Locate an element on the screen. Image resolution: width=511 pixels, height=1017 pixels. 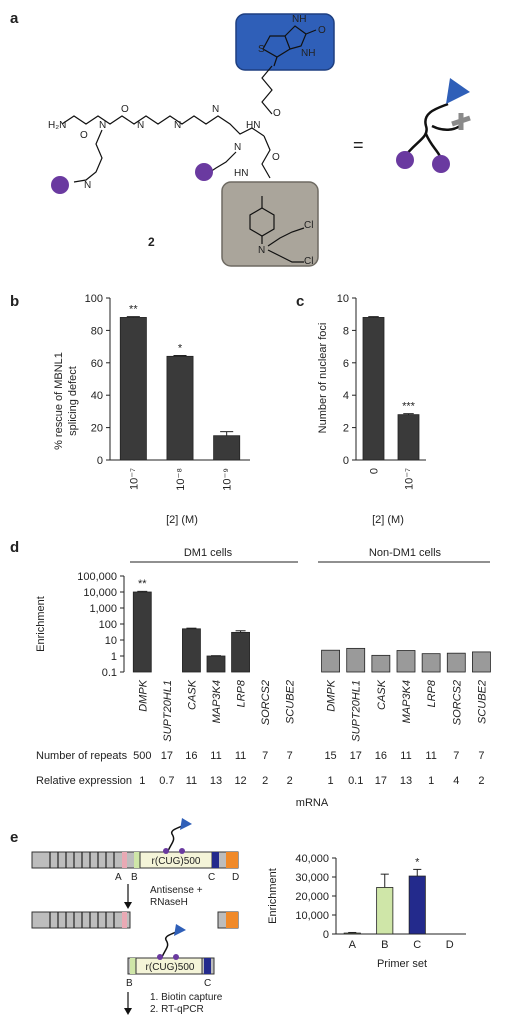
x-tick-label: A is located at coordinates (353, 945).